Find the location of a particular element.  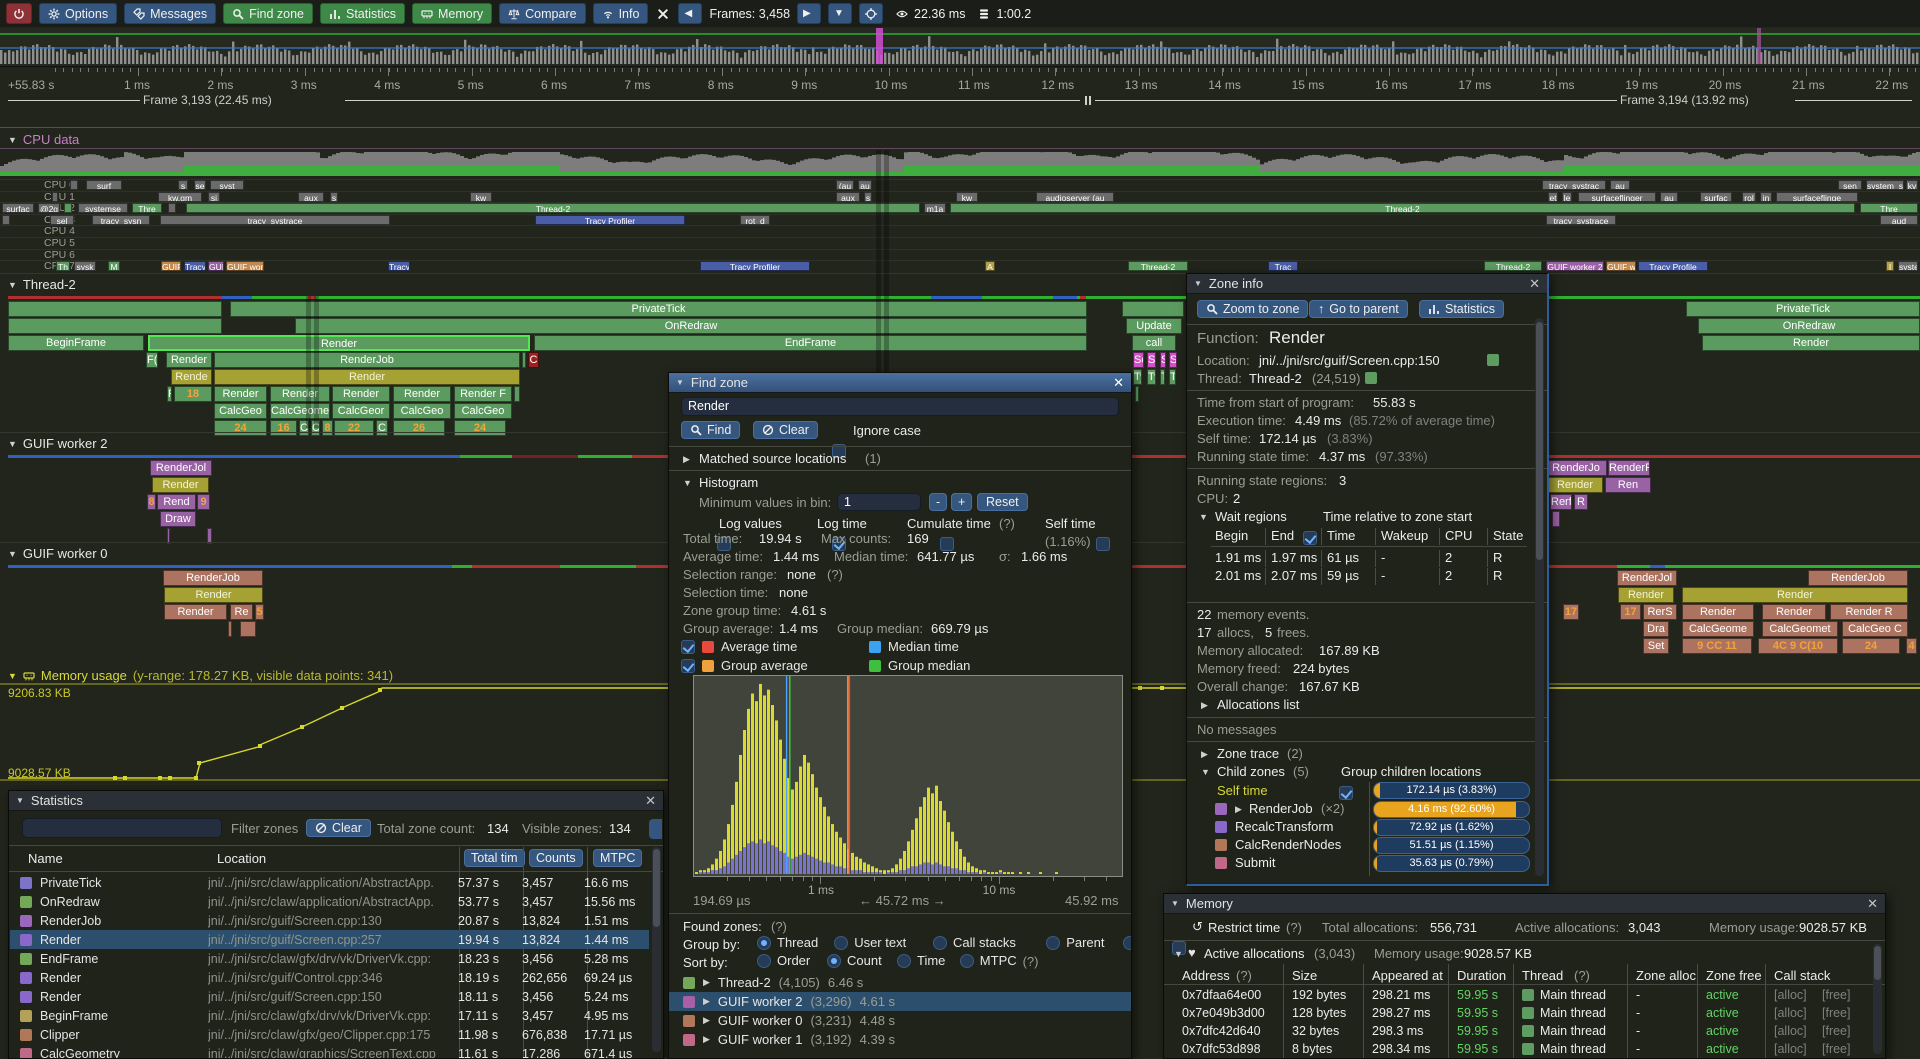

scrollbar-thumb is located at coordinates (1539, 441).